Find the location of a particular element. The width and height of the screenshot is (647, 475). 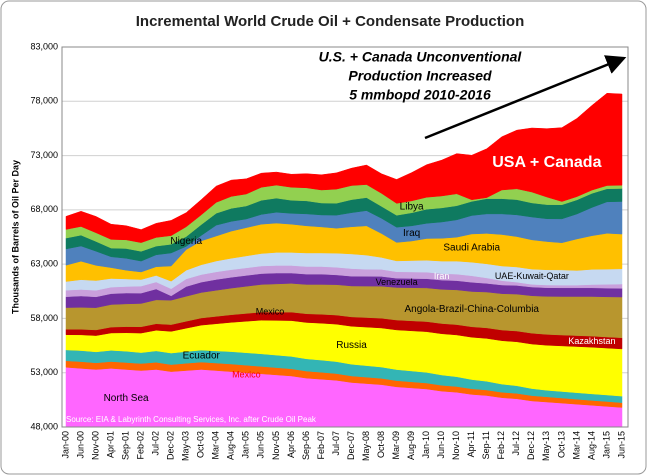

x-tick-label: Jun-10 is located at coordinates (441, 445).